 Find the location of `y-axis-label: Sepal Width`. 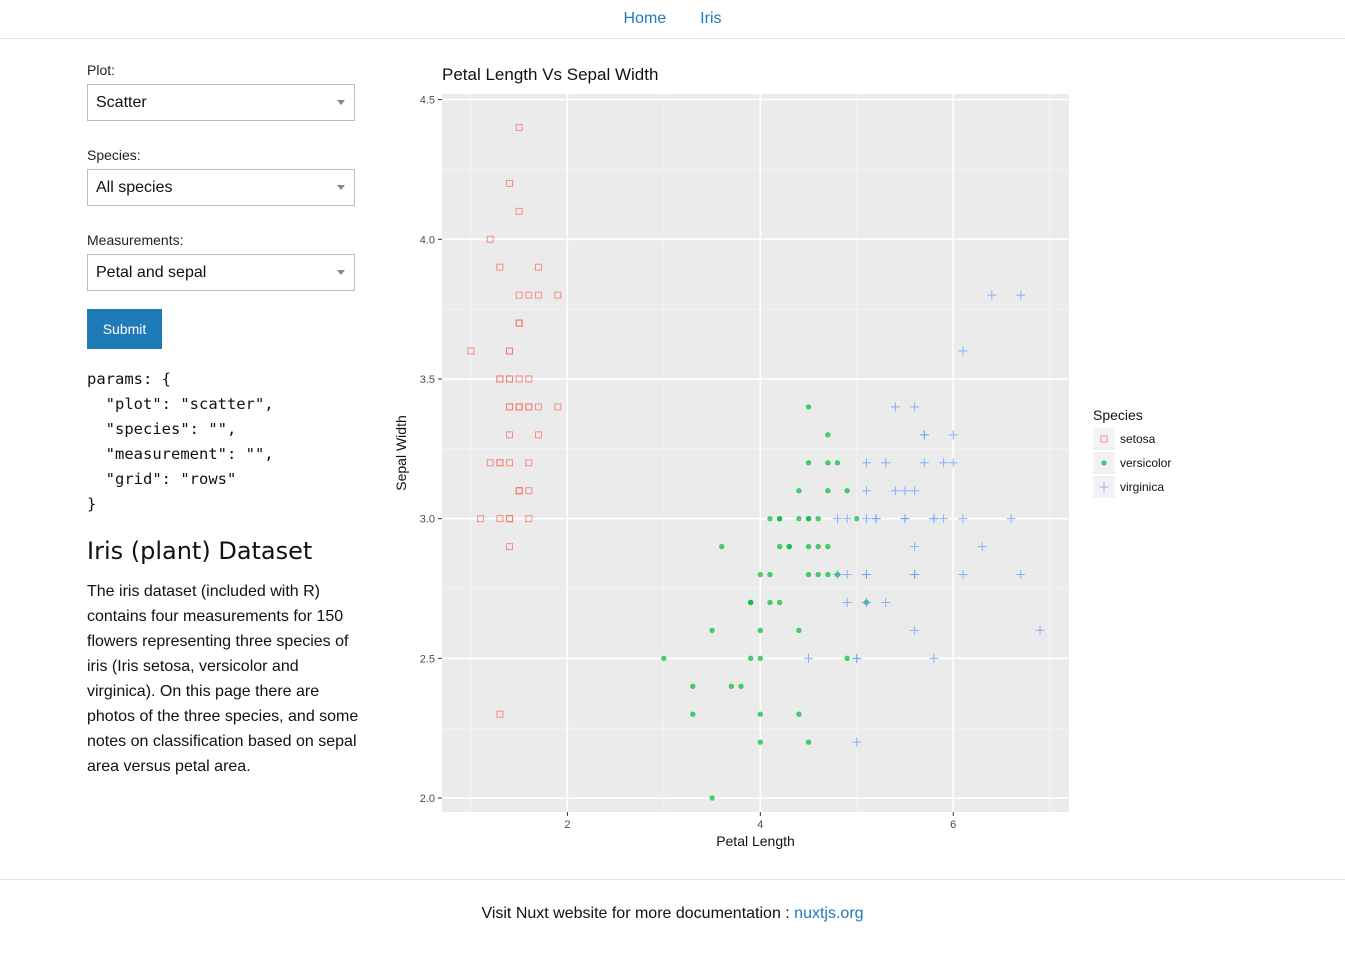

y-axis-label: Sepal Width is located at coordinates (401, 452).